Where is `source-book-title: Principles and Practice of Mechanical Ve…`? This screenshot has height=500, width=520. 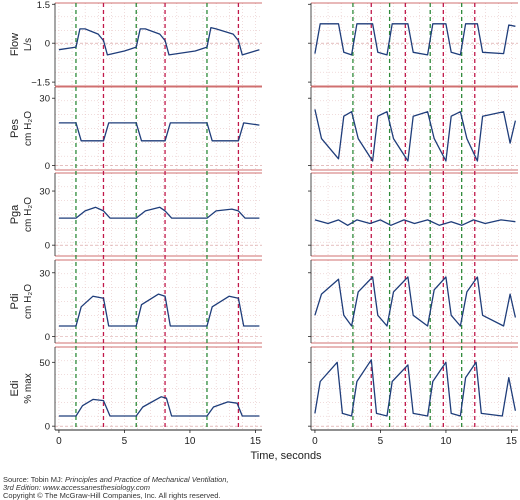 source-book-title: Principles and Practice of Mechanical Ve… is located at coordinates (146, 479).